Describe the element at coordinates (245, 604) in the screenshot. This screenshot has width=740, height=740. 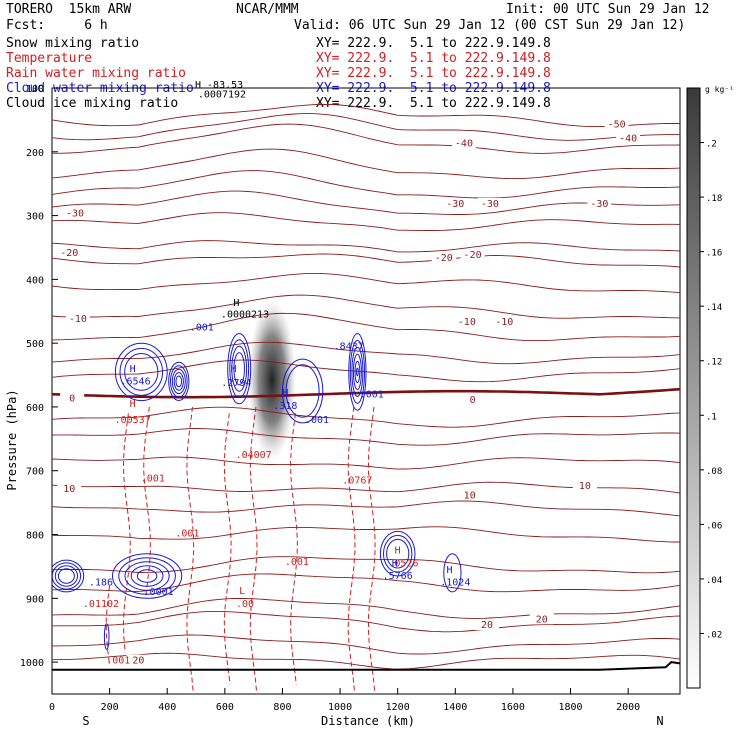
I see `rain-label: .00` at that location.